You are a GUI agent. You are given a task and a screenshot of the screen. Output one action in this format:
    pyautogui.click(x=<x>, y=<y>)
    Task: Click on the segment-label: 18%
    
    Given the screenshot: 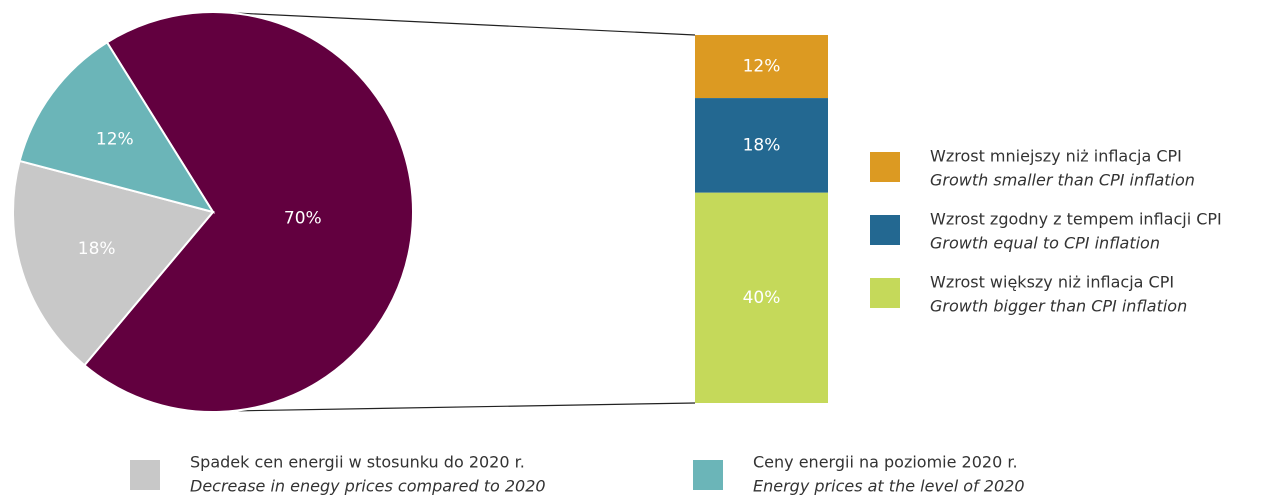 What is the action you would take?
    pyautogui.click(x=762, y=145)
    